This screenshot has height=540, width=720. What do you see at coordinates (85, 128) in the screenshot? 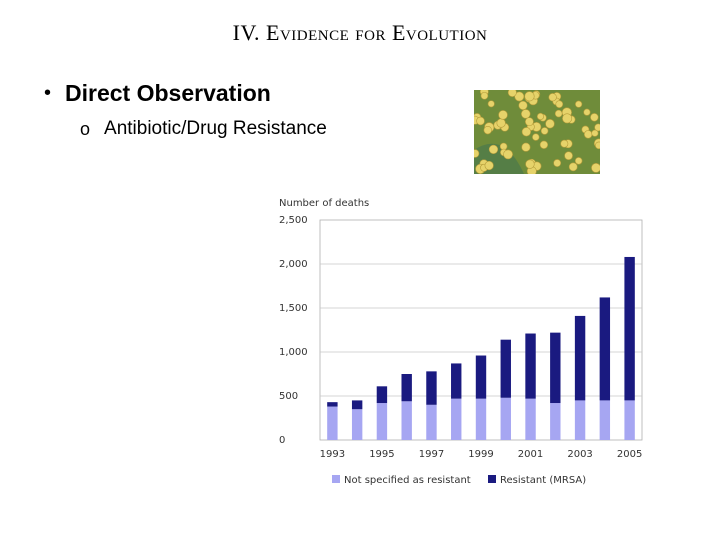
I see `sub-bullet-marker: o` at bounding box center [85, 128].